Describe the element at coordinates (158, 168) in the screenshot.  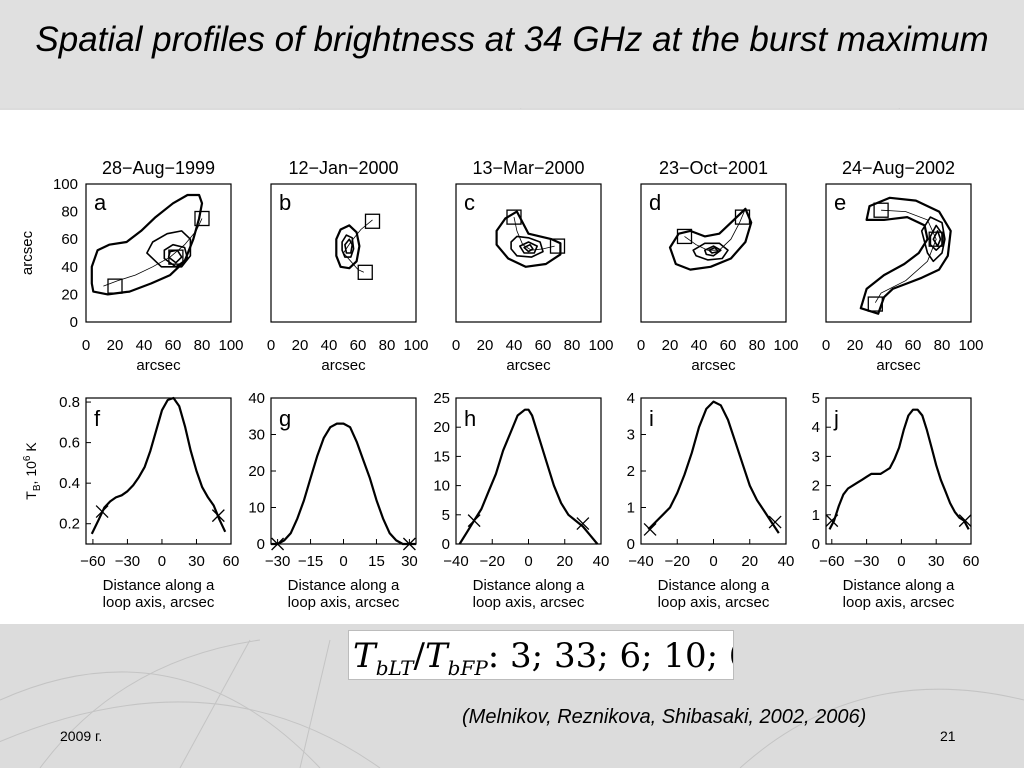
I see `panel-title-a: 28−Aug−1999` at that location.